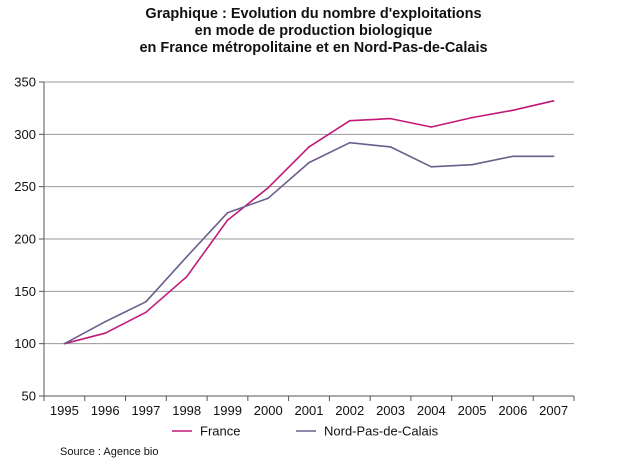 This screenshot has width=627, height=465. I want to click on y-tick-label: 150, so click(25, 291).